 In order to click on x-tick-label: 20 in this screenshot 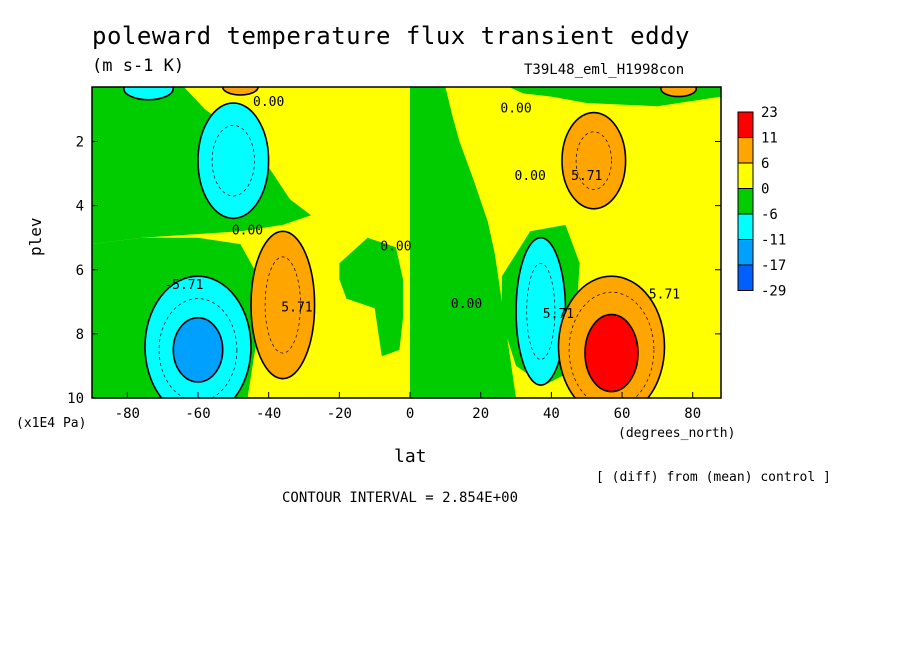, I will do `click(480, 414)`.